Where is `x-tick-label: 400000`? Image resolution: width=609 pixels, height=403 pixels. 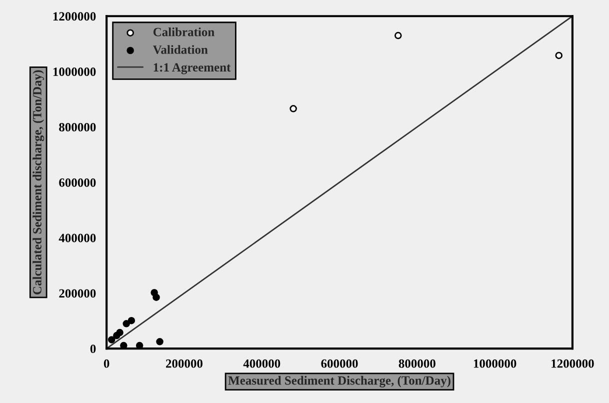
x-tick-label: 400000 is located at coordinates (261, 363).